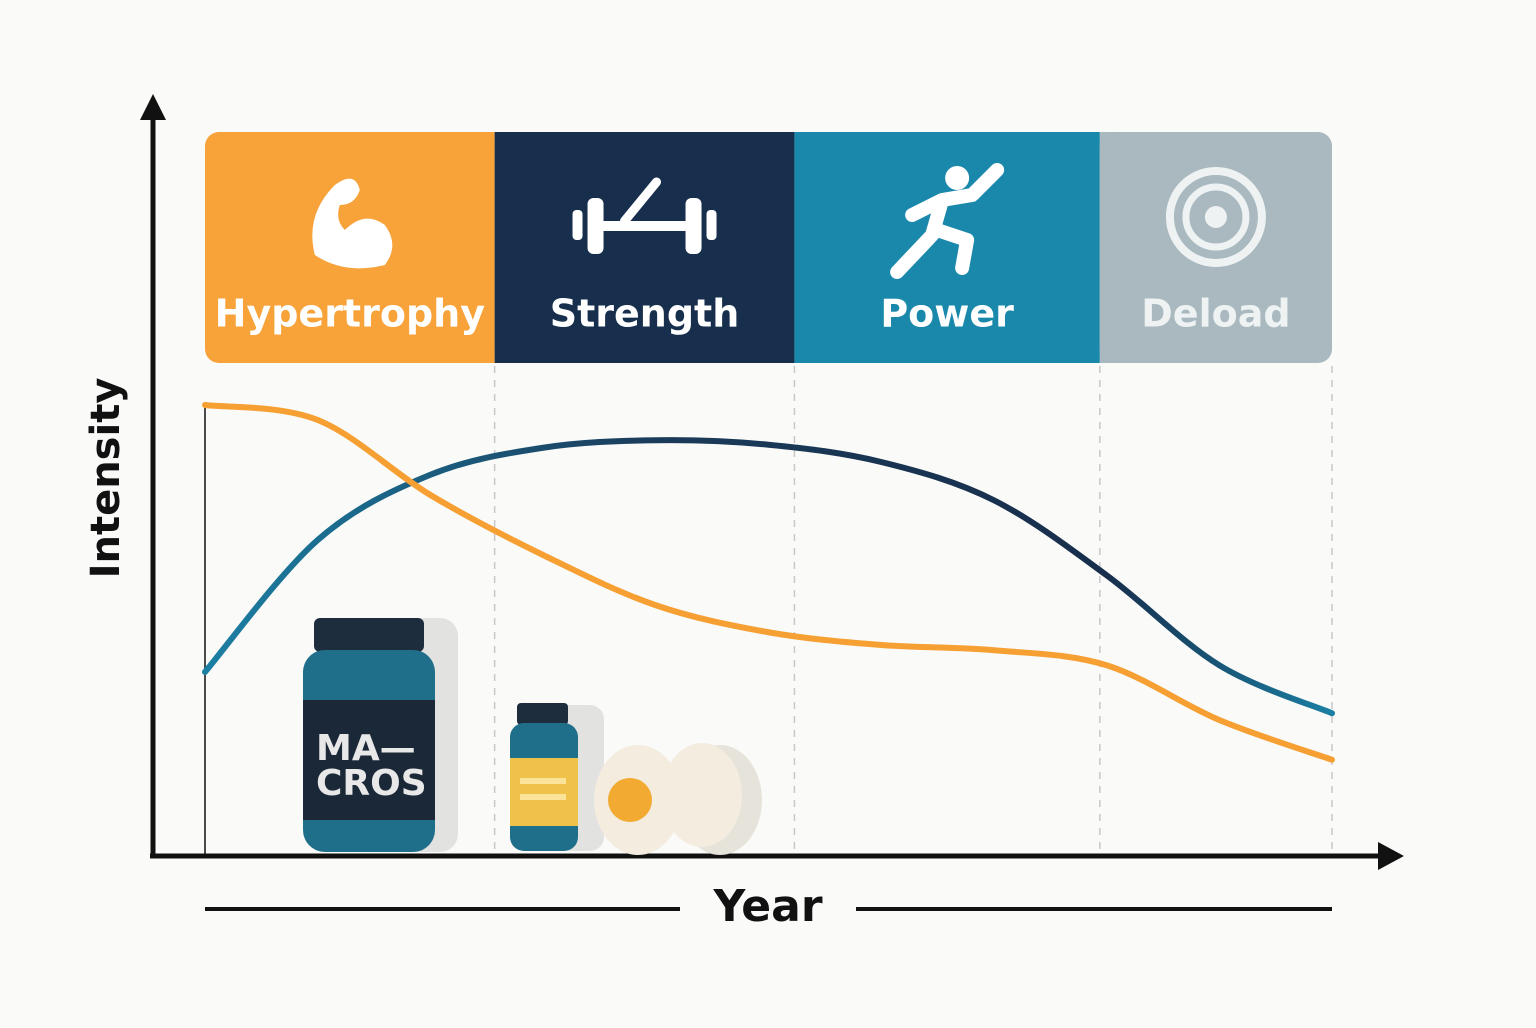 This screenshot has width=1536, height=1028. Describe the element at coordinates (532, 736) in the screenshot. I see `supplements-illustration: MA— CROS` at that location.